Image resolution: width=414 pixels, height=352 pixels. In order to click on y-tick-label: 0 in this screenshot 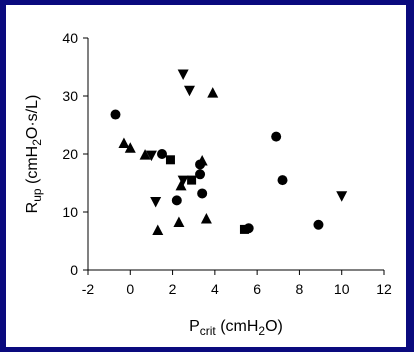, I will do `click(74, 270)`.